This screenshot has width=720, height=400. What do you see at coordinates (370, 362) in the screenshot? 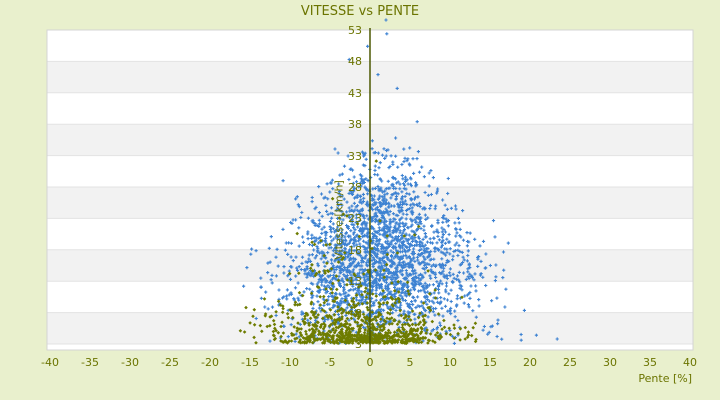
I see `x-tick-label-0: 0` at bounding box center [370, 362].